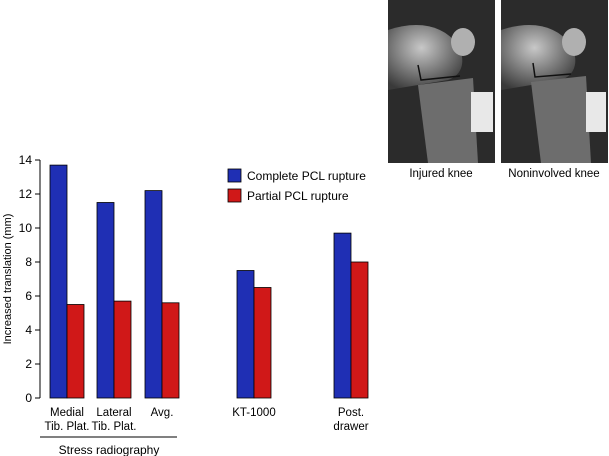 This screenshot has width=609, height=456. Describe the element at coordinates (109, 449) in the screenshot. I see `group-label: Stress radiography` at that location.